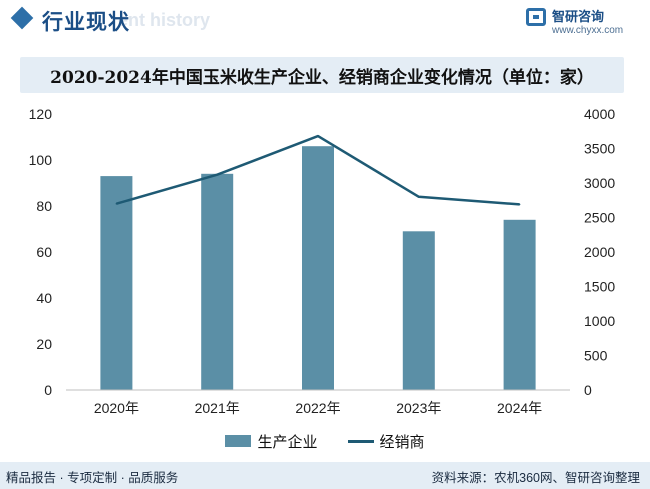 The width and height of the screenshot is (650, 489). I want to click on legend: 生产企业 经销商, so click(325, 441).